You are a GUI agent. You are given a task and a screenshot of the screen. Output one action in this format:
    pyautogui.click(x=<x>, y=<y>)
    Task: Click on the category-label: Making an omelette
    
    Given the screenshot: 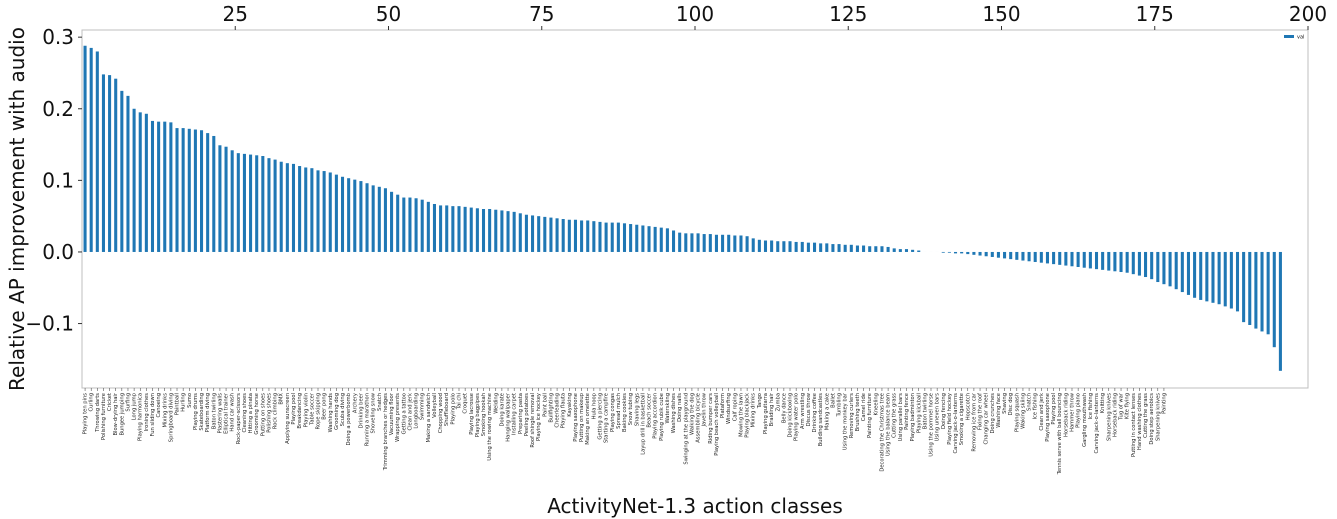 What is the action you would take?
    pyautogui.click(x=588, y=419)
    